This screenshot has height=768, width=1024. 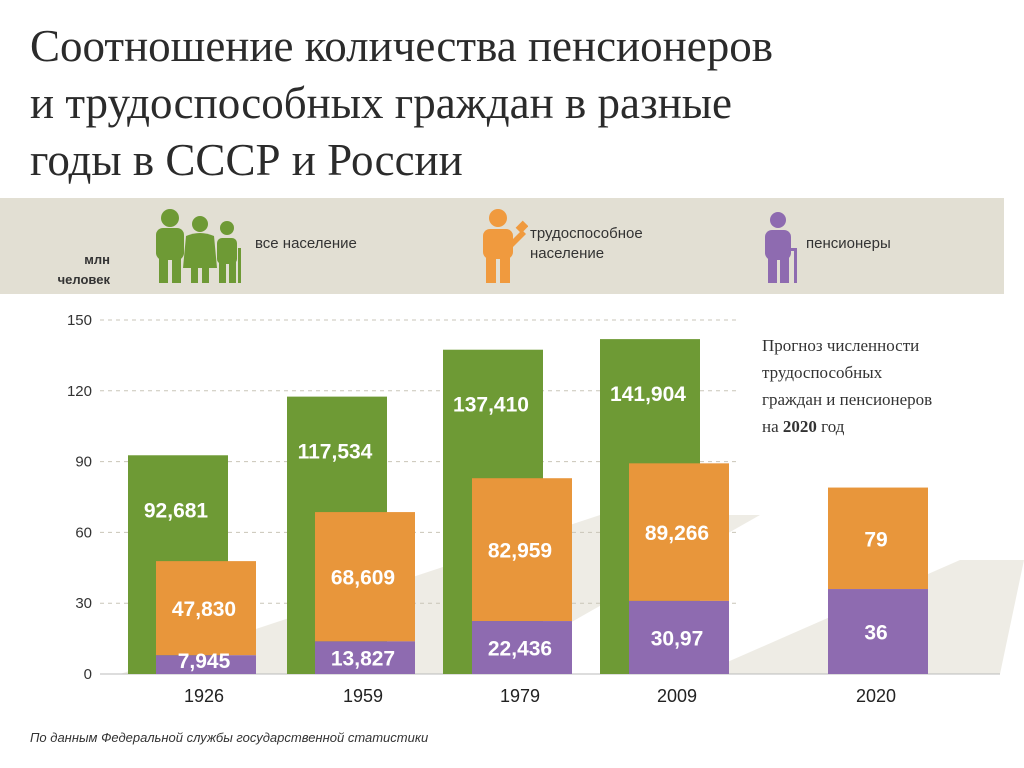 I want to click on data-label-working: 79, so click(x=875, y=539).